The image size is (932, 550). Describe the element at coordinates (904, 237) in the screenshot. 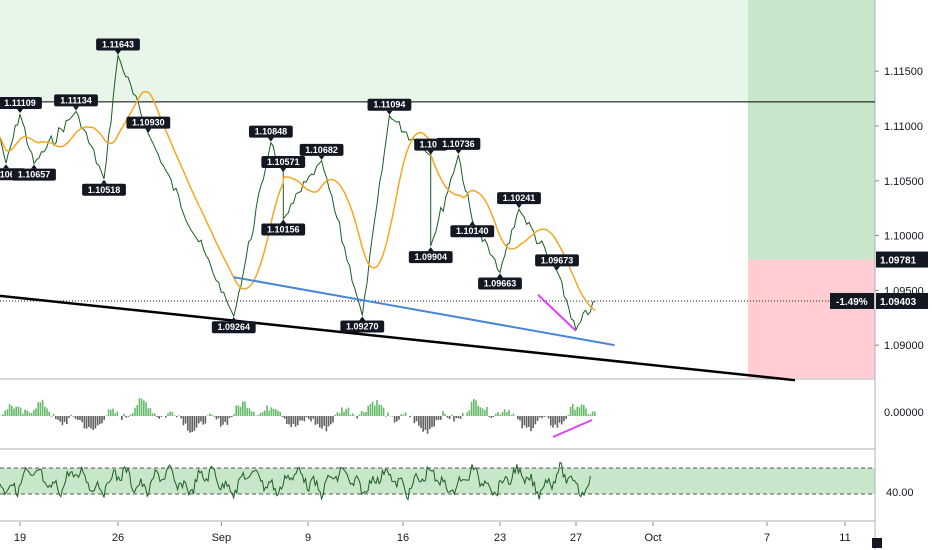

I see `y-tick-label: 1.10000` at that location.